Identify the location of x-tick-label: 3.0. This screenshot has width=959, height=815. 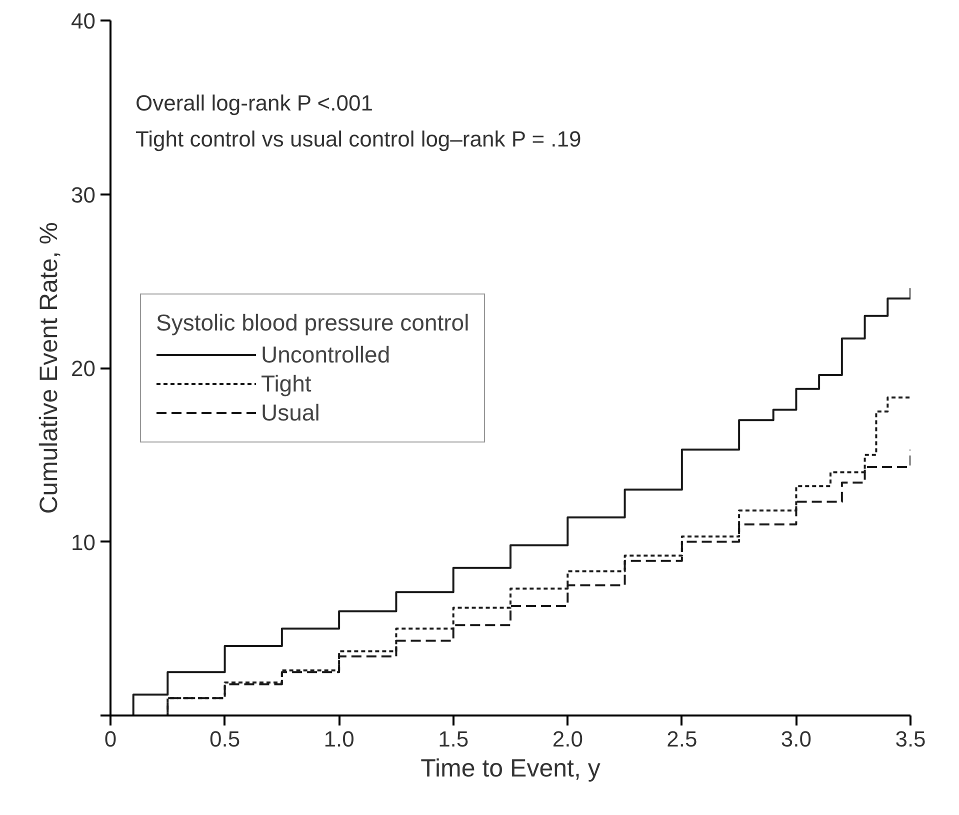
(796, 739).